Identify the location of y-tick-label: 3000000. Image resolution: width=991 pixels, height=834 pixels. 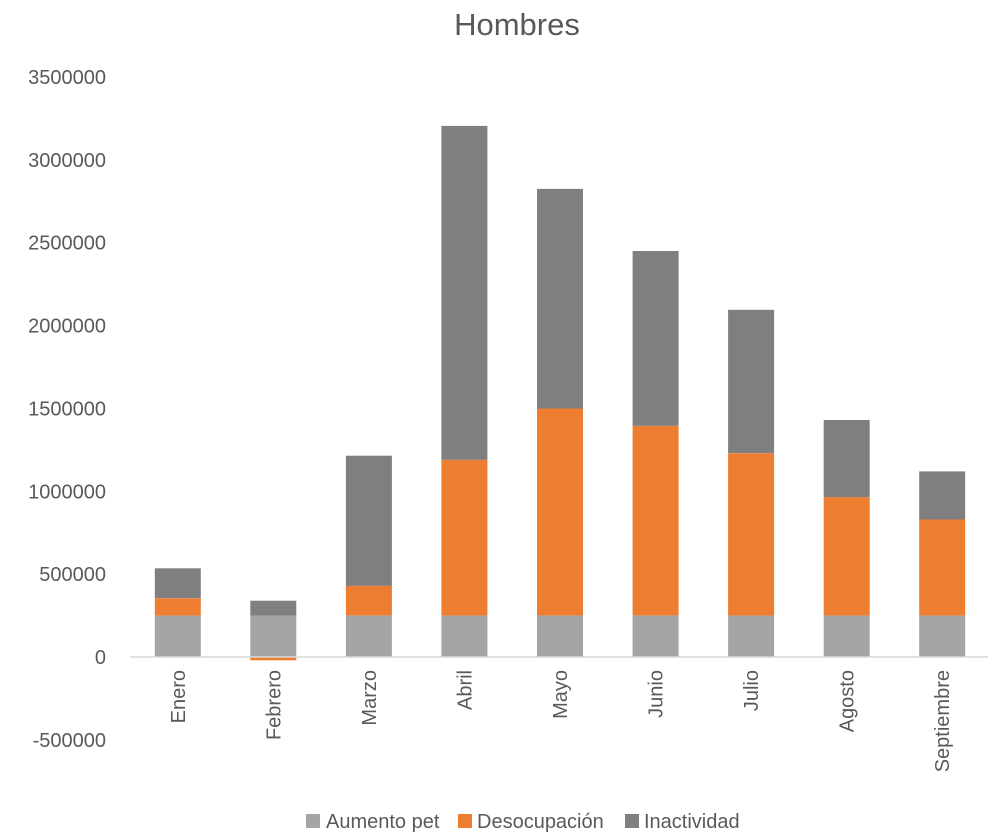
(67, 161).